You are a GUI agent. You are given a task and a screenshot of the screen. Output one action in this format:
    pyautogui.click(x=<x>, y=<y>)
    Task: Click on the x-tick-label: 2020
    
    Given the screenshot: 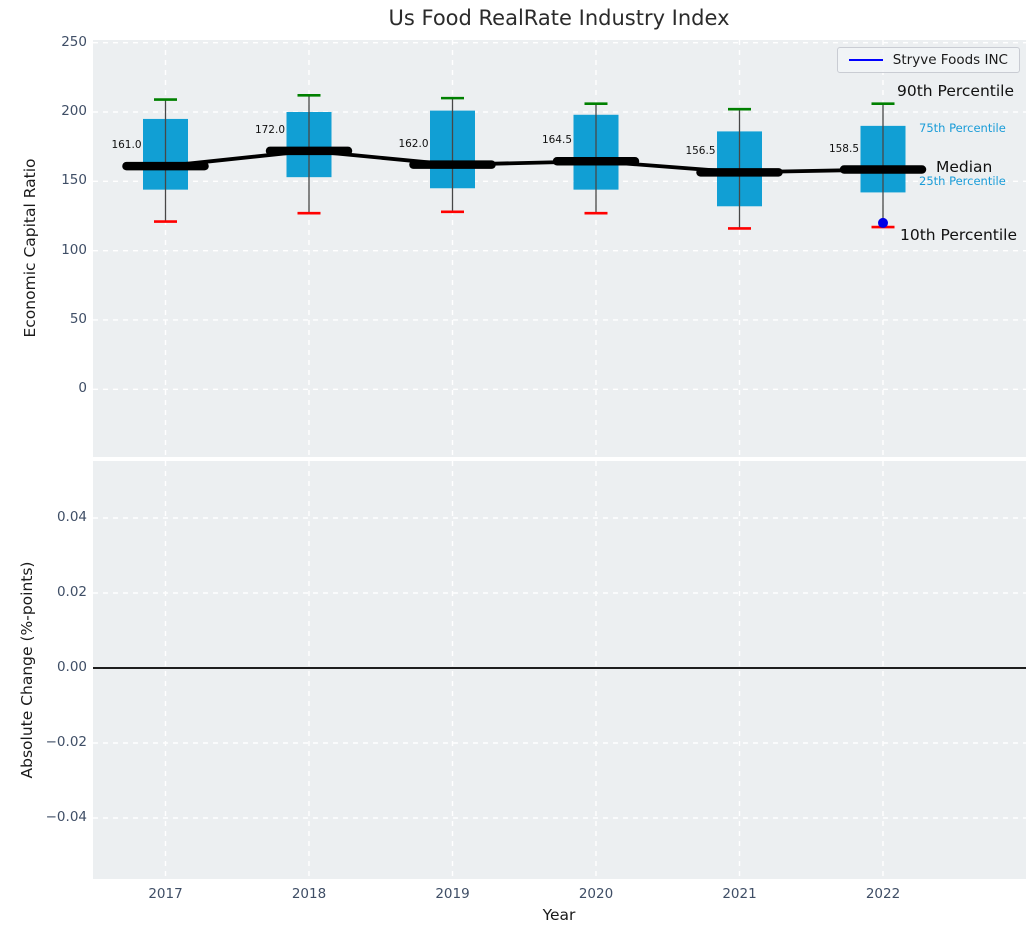 What is the action you would take?
    pyautogui.click(x=596, y=894)
    